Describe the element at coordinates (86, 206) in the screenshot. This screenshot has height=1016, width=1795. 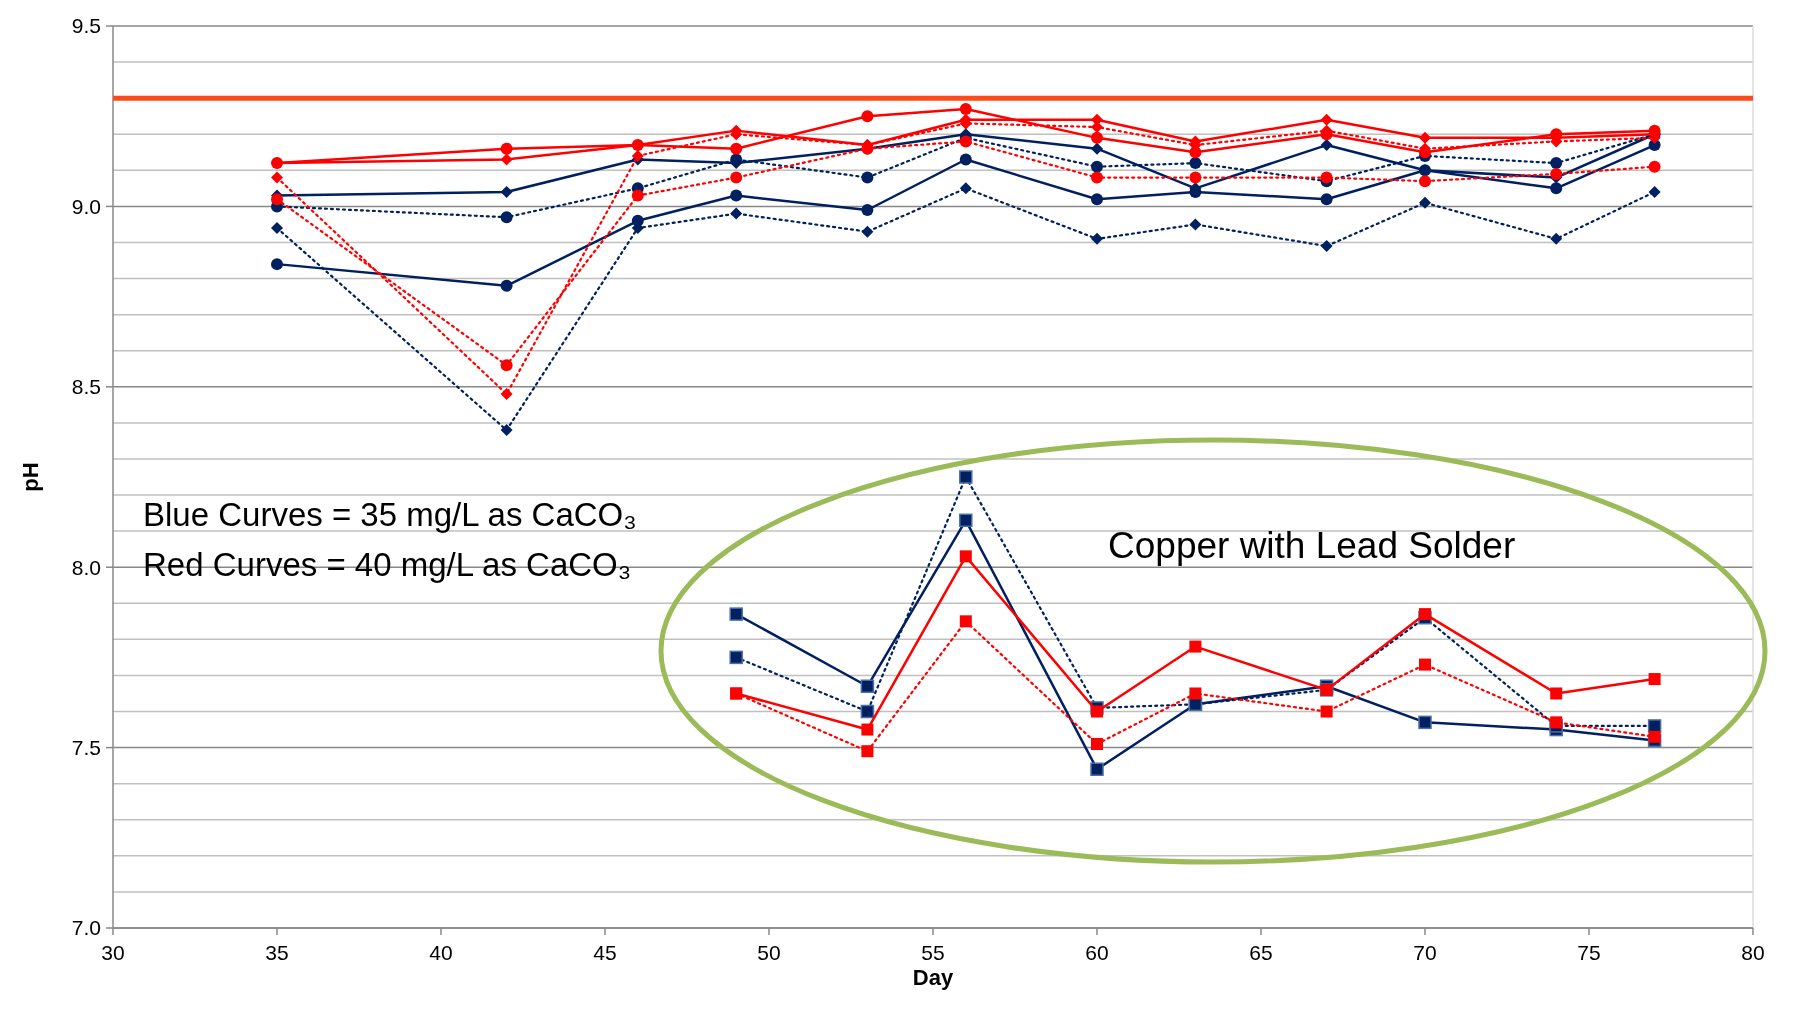
I see `y-tick-label: 9.0` at that location.